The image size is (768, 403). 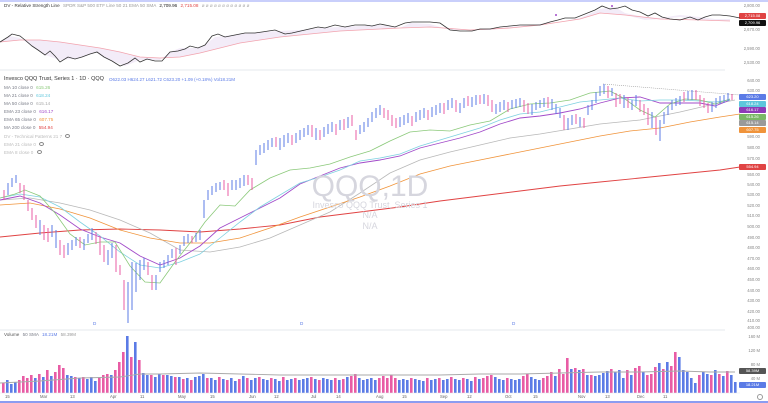 I want to click on time-axis-label: Mar, so click(x=44, y=396).